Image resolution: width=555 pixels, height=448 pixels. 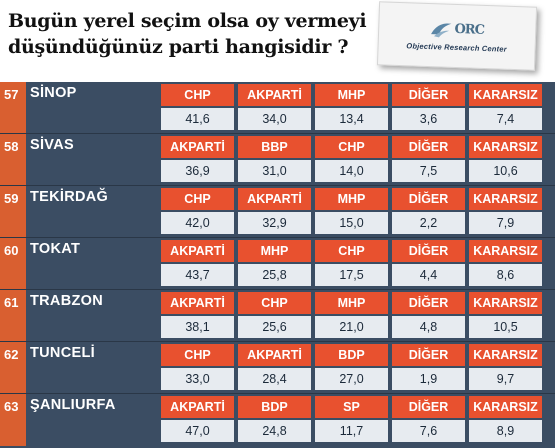 I want to click on vote-percentage: 14,0, so click(x=351, y=171).